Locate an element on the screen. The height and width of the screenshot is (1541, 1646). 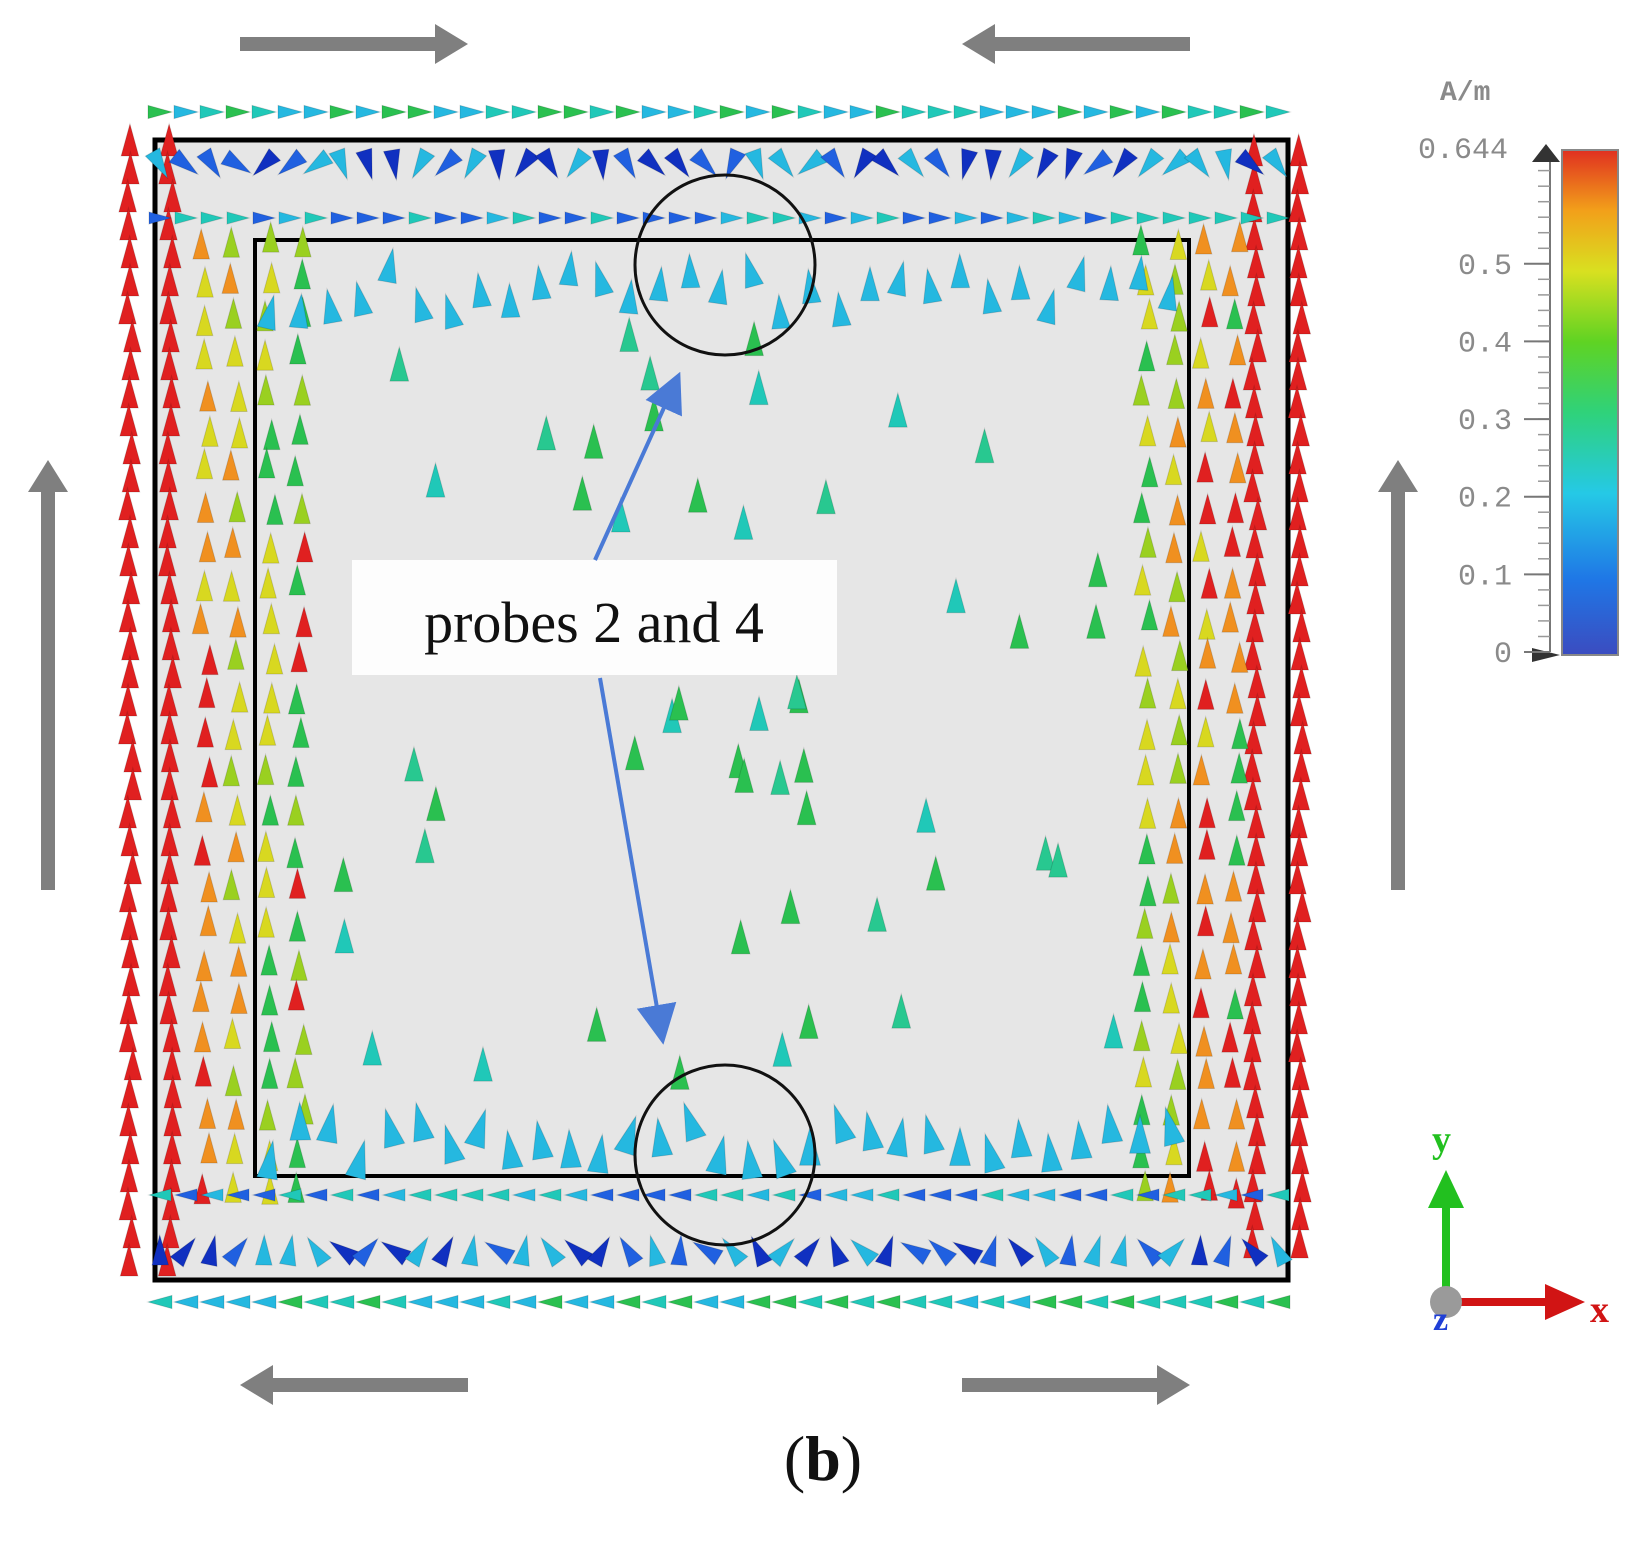
triad-z-label: z is located at coordinates (1440, 1319).